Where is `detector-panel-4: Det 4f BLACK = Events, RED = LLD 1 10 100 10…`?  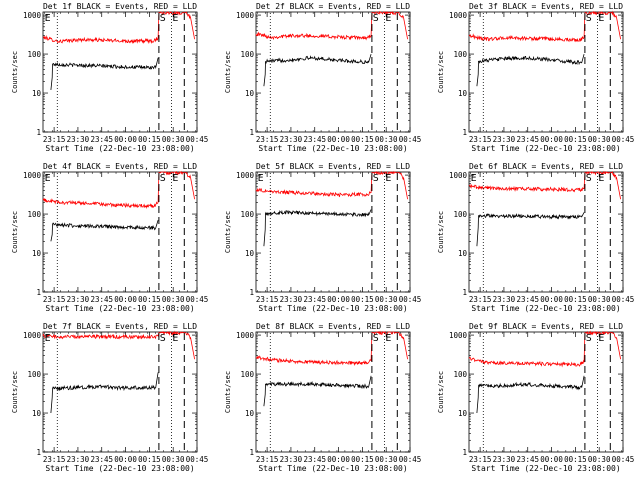
detector-panel-4: Det 4f BLACK = Events, RED = LLD 1 10 100 10… is located at coordinates (109, 237).